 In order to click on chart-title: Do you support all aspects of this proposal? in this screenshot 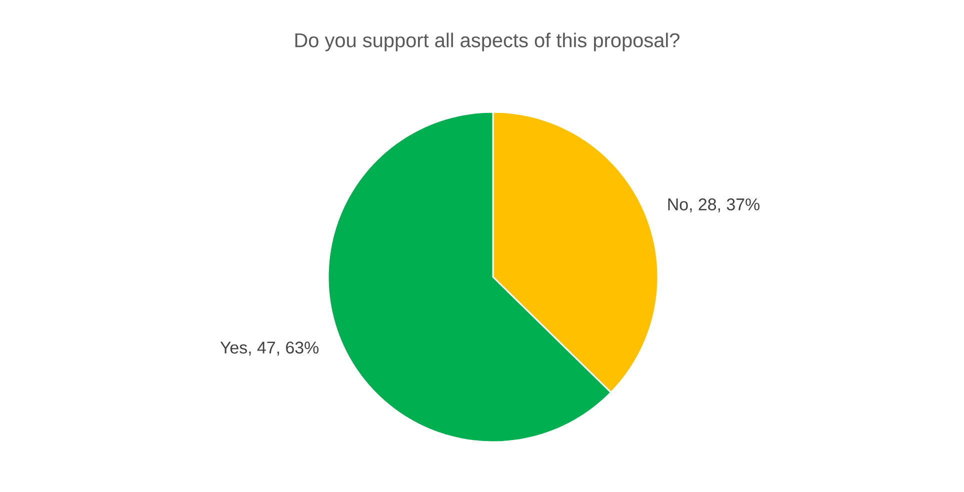, I will do `click(487, 42)`.